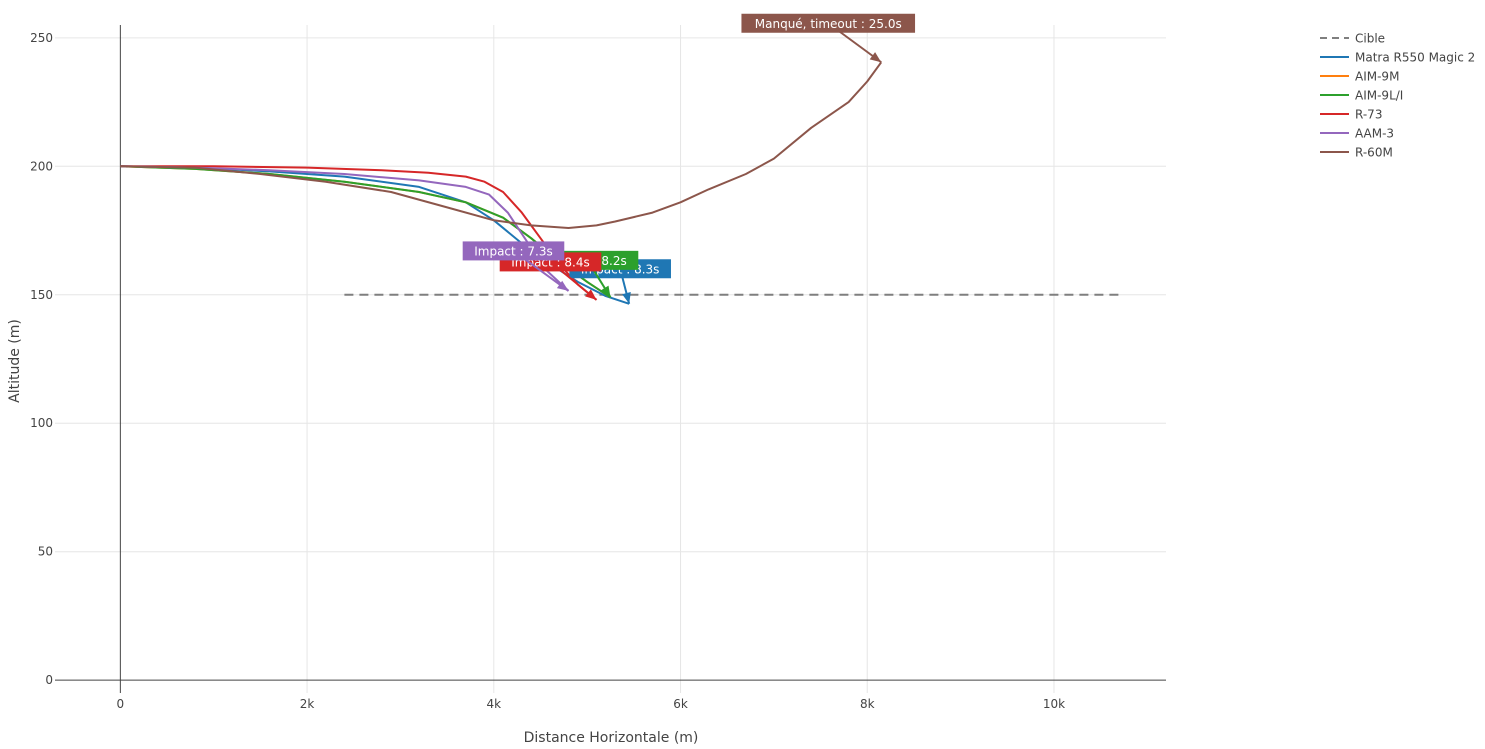  Describe the element at coordinates (1374, 153) in the screenshot. I see `legend-label: R-60M` at that location.